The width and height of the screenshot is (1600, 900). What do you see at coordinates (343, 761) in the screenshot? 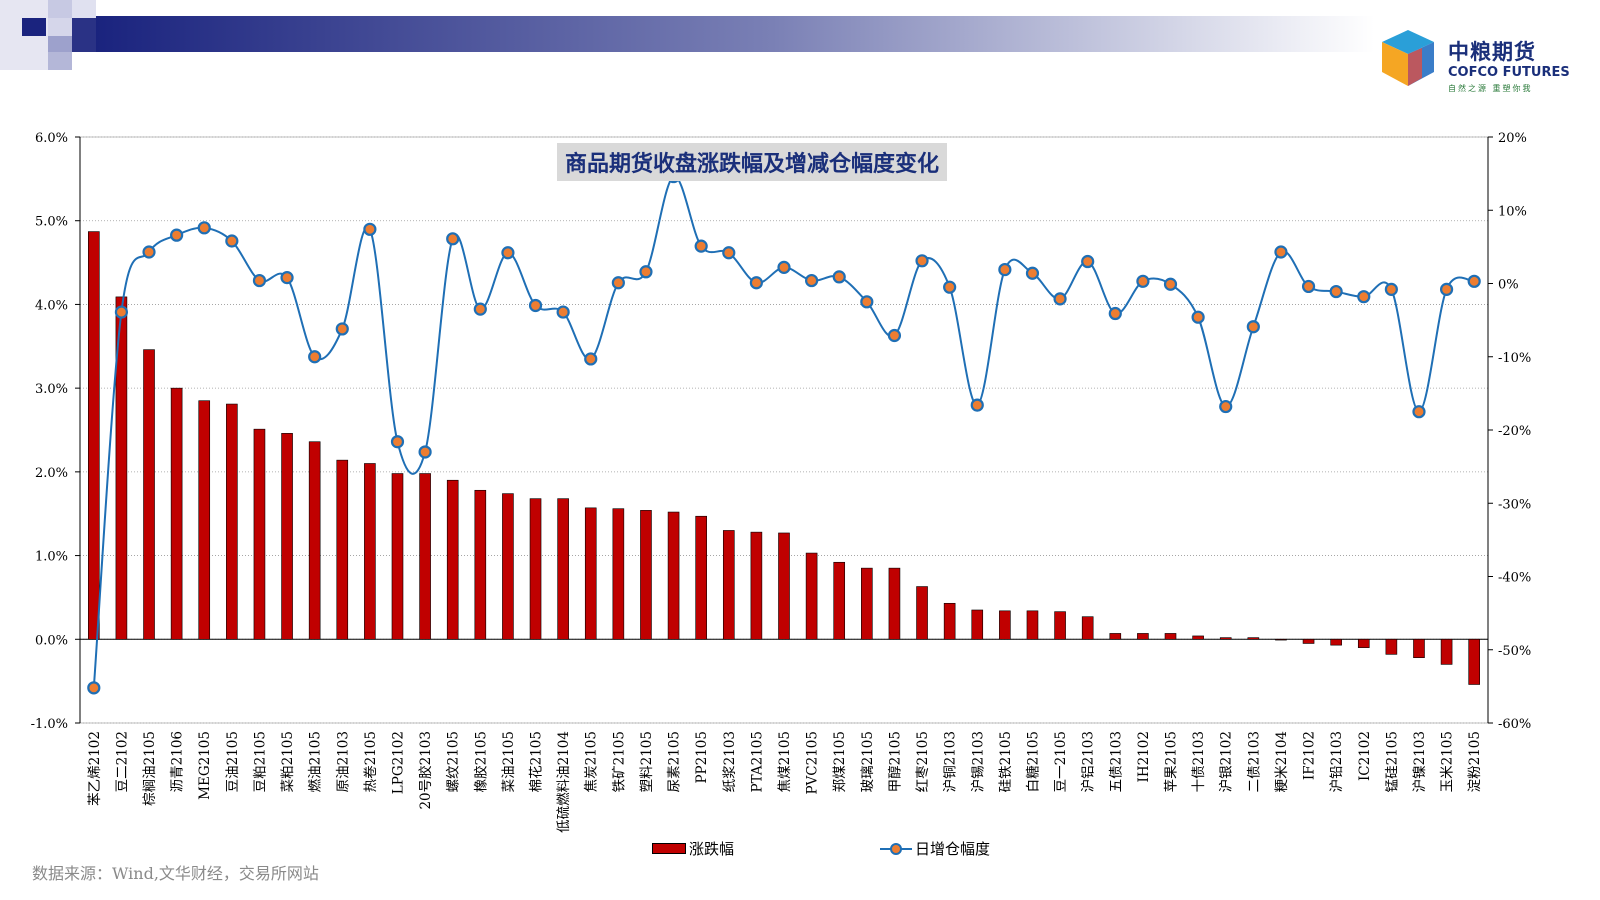
I see `category-label: 原油2103` at bounding box center [343, 761].